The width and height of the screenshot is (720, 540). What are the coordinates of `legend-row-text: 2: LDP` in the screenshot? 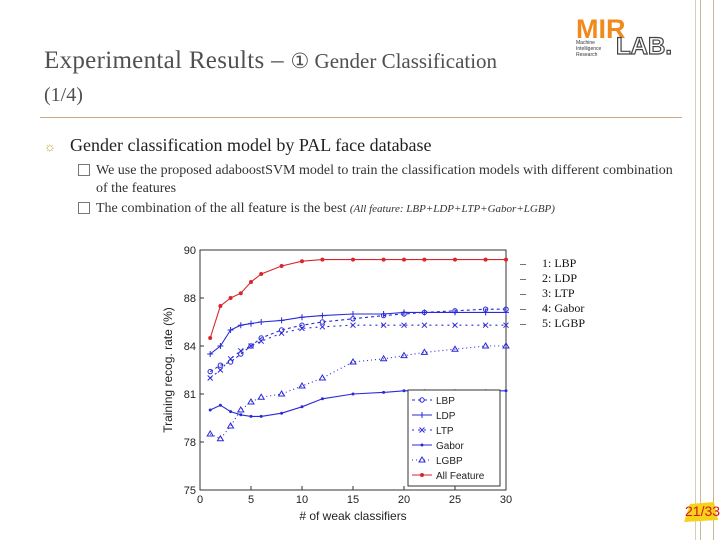 It's located at (560, 278).